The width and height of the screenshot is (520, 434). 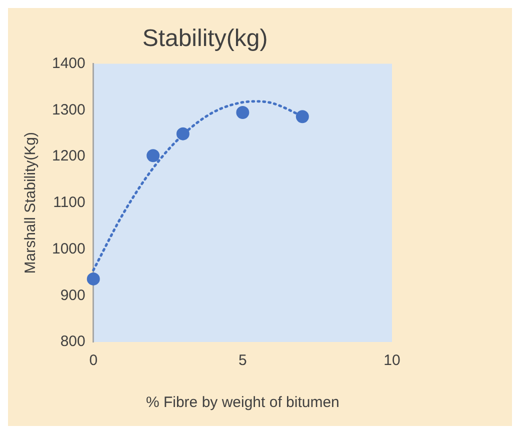 What do you see at coordinates (69, 156) in the screenshot?
I see `y-tick-label: 1200` at bounding box center [69, 156].